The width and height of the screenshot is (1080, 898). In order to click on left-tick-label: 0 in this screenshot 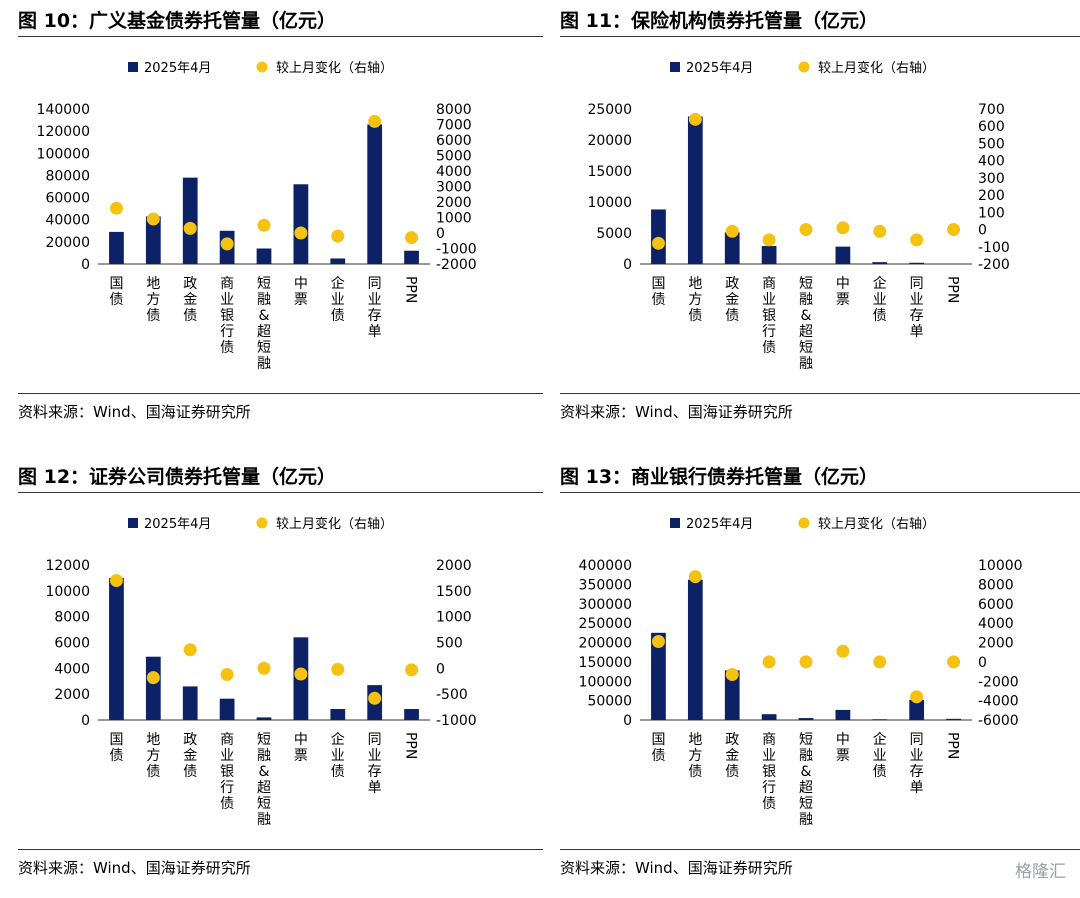, I will do `click(627, 721)`.